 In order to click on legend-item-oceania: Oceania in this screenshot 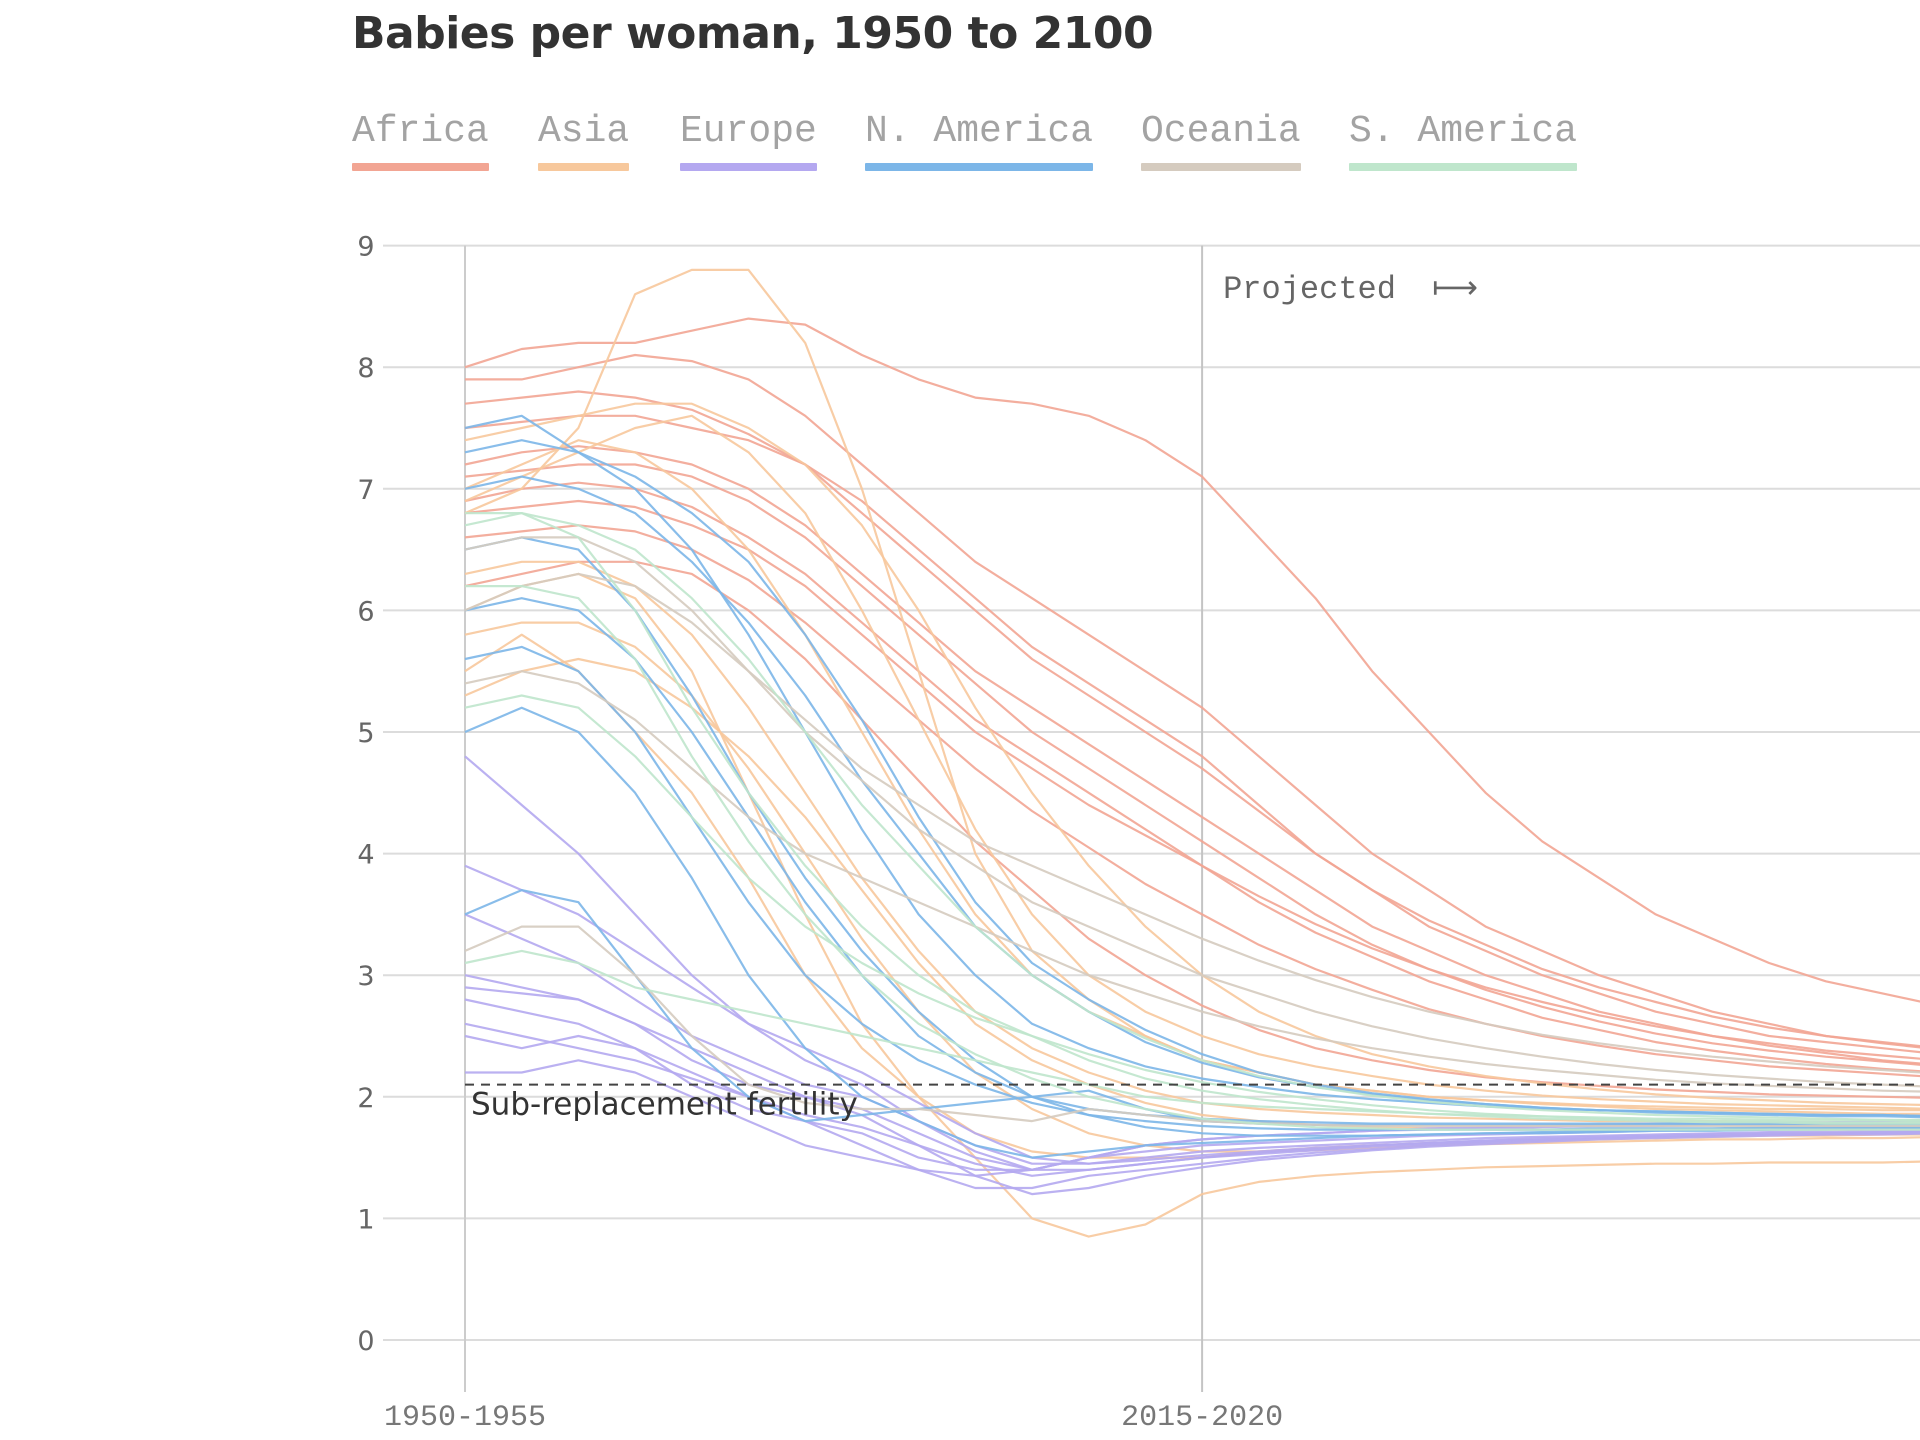, I will do `click(1221, 140)`.